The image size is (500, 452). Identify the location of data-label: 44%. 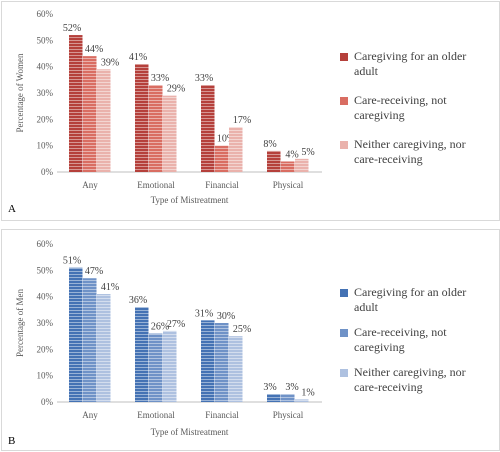
(94, 49).